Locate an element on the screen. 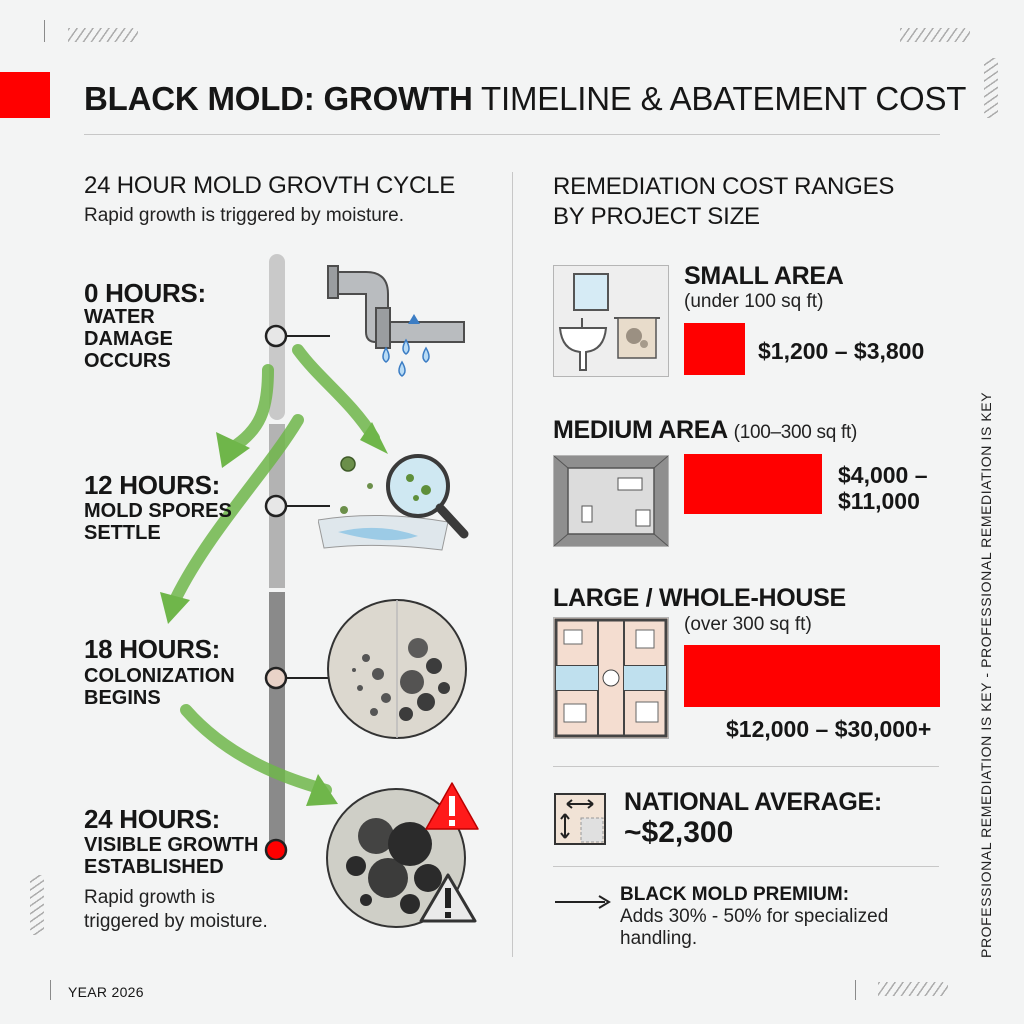 This screenshot has height=1024, width=1024. timeline-heading: 24 HOUR MOLD GROVTH CYCLE is located at coordinates (270, 185).